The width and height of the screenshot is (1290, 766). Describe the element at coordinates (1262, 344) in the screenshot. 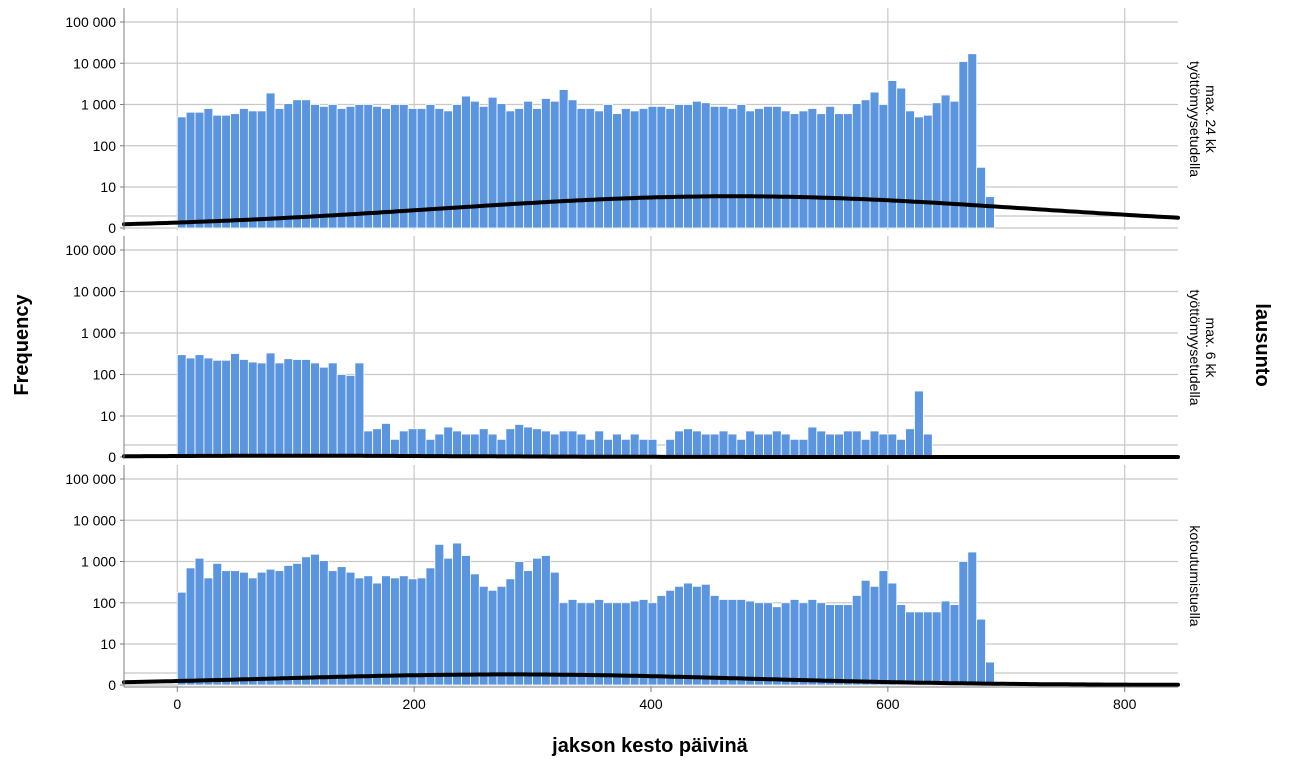

I see `row-facet-title: lausunto` at that location.